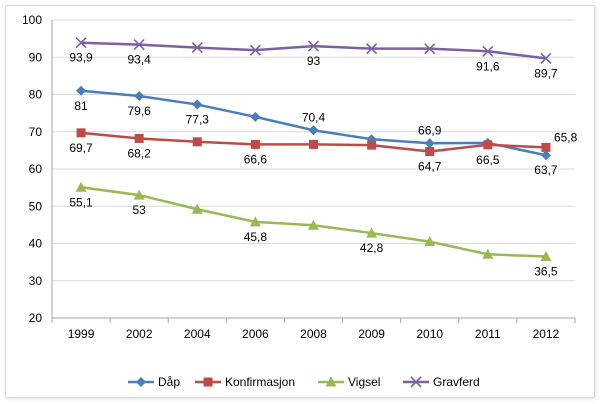 This screenshot has width=600, height=404. Describe the element at coordinates (139, 111) in the screenshot. I see `data-label: 79,6` at that location.